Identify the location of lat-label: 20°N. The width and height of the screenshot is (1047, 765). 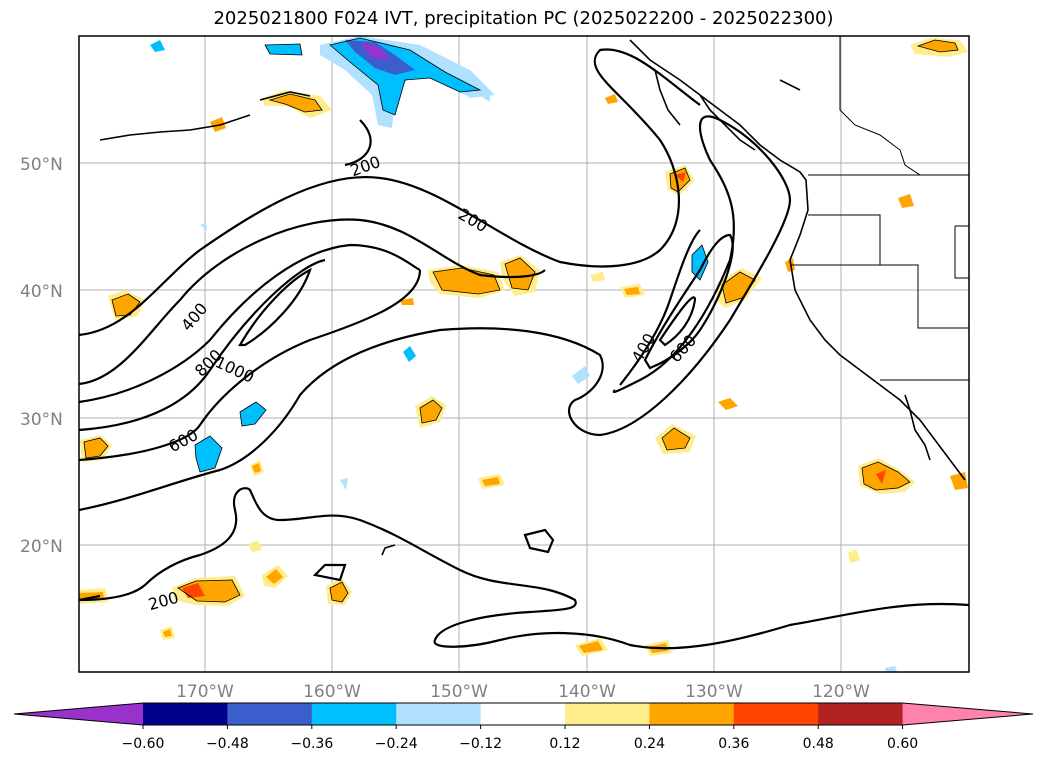
(41, 547).